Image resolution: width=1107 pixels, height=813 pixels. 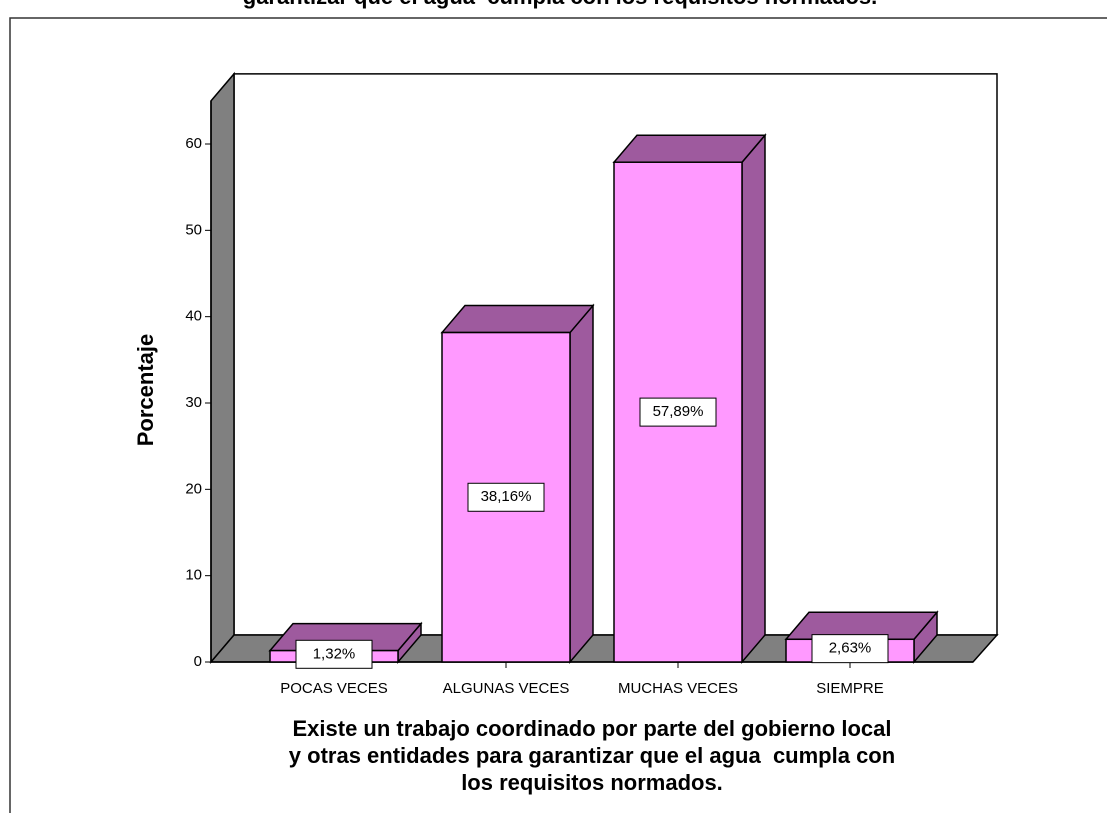 What do you see at coordinates (506, 688) in the screenshot?
I see `x-tick-label: ALGUNAS VECES` at bounding box center [506, 688].